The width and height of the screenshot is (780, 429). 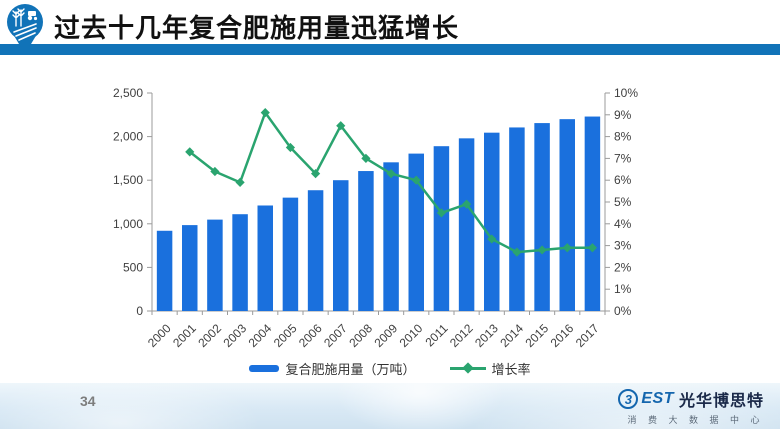 What do you see at coordinates (592, 213) in the screenshot?
I see `bar-2017` at bounding box center [592, 213].